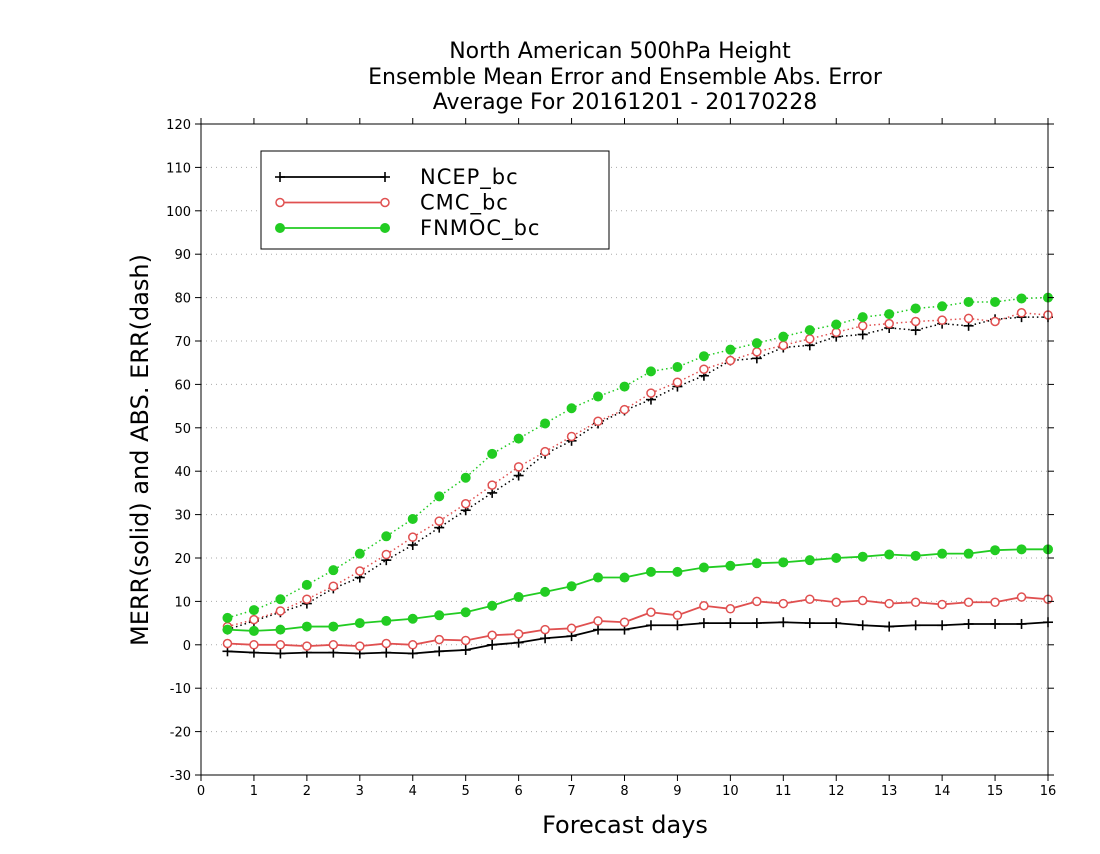 The width and height of the screenshot is (1100, 854). What do you see at coordinates (254, 791) in the screenshot?
I see `x-tick-label: 1` at bounding box center [254, 791].